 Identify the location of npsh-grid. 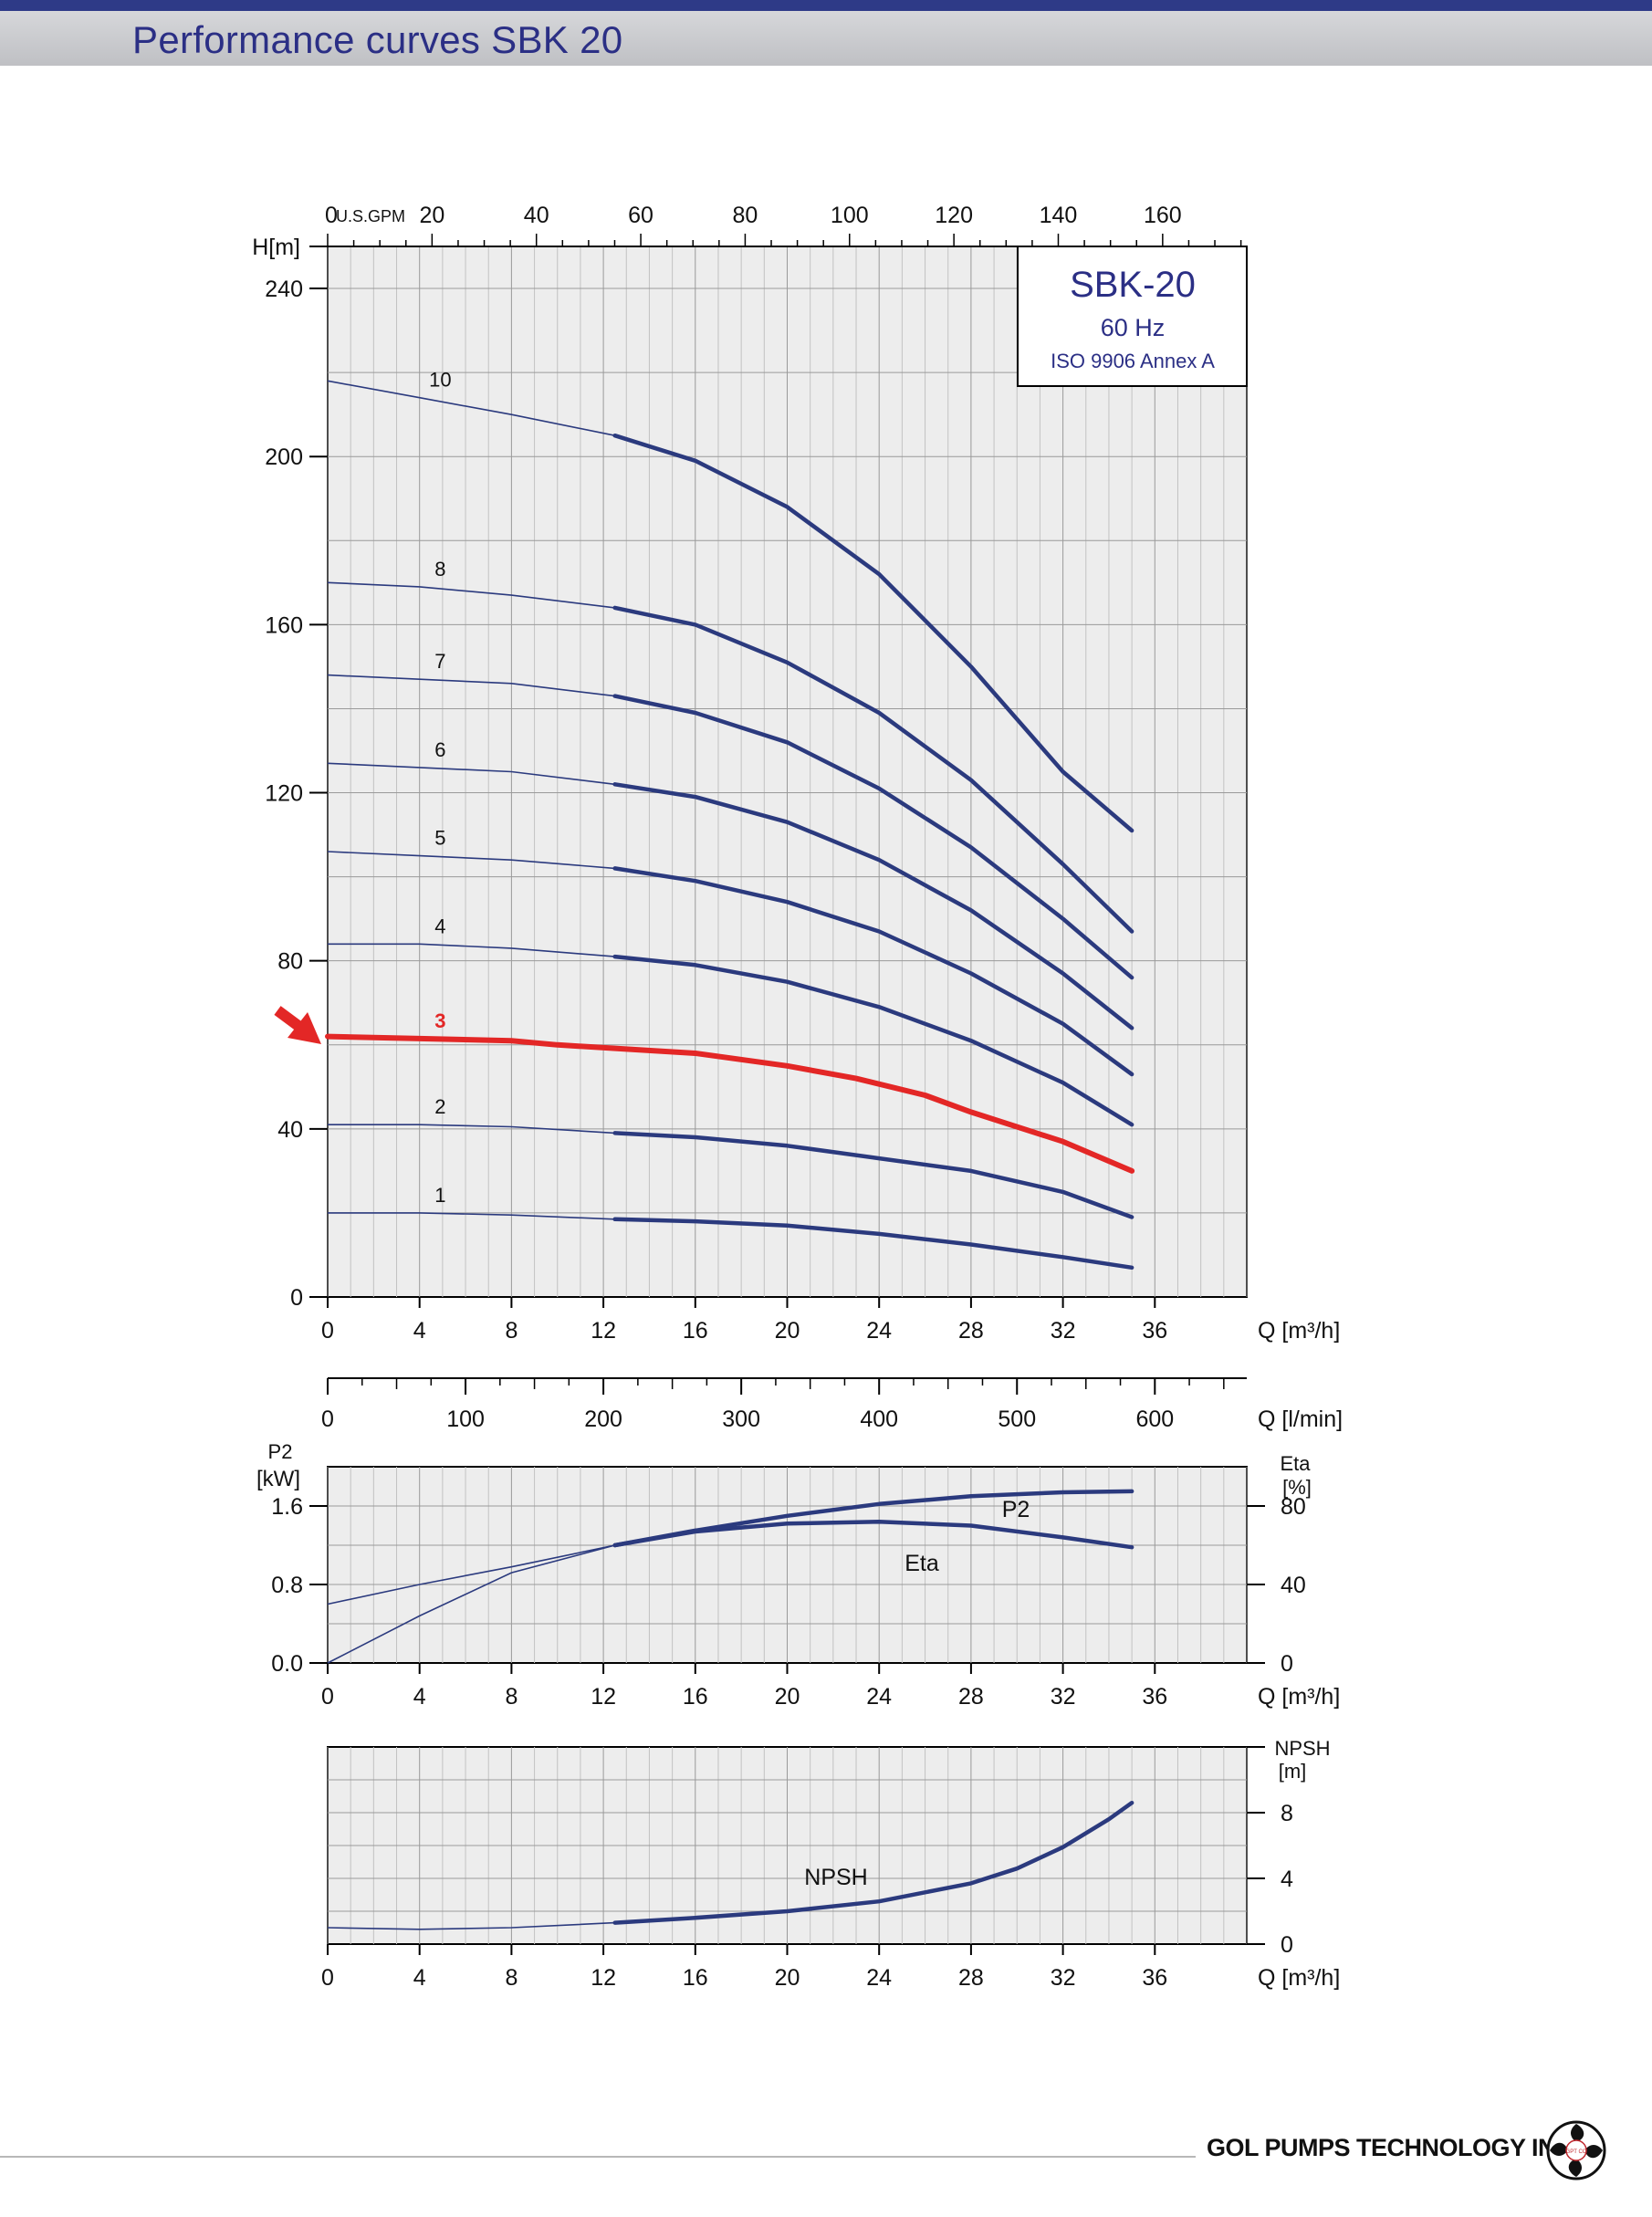
(787, 1845).